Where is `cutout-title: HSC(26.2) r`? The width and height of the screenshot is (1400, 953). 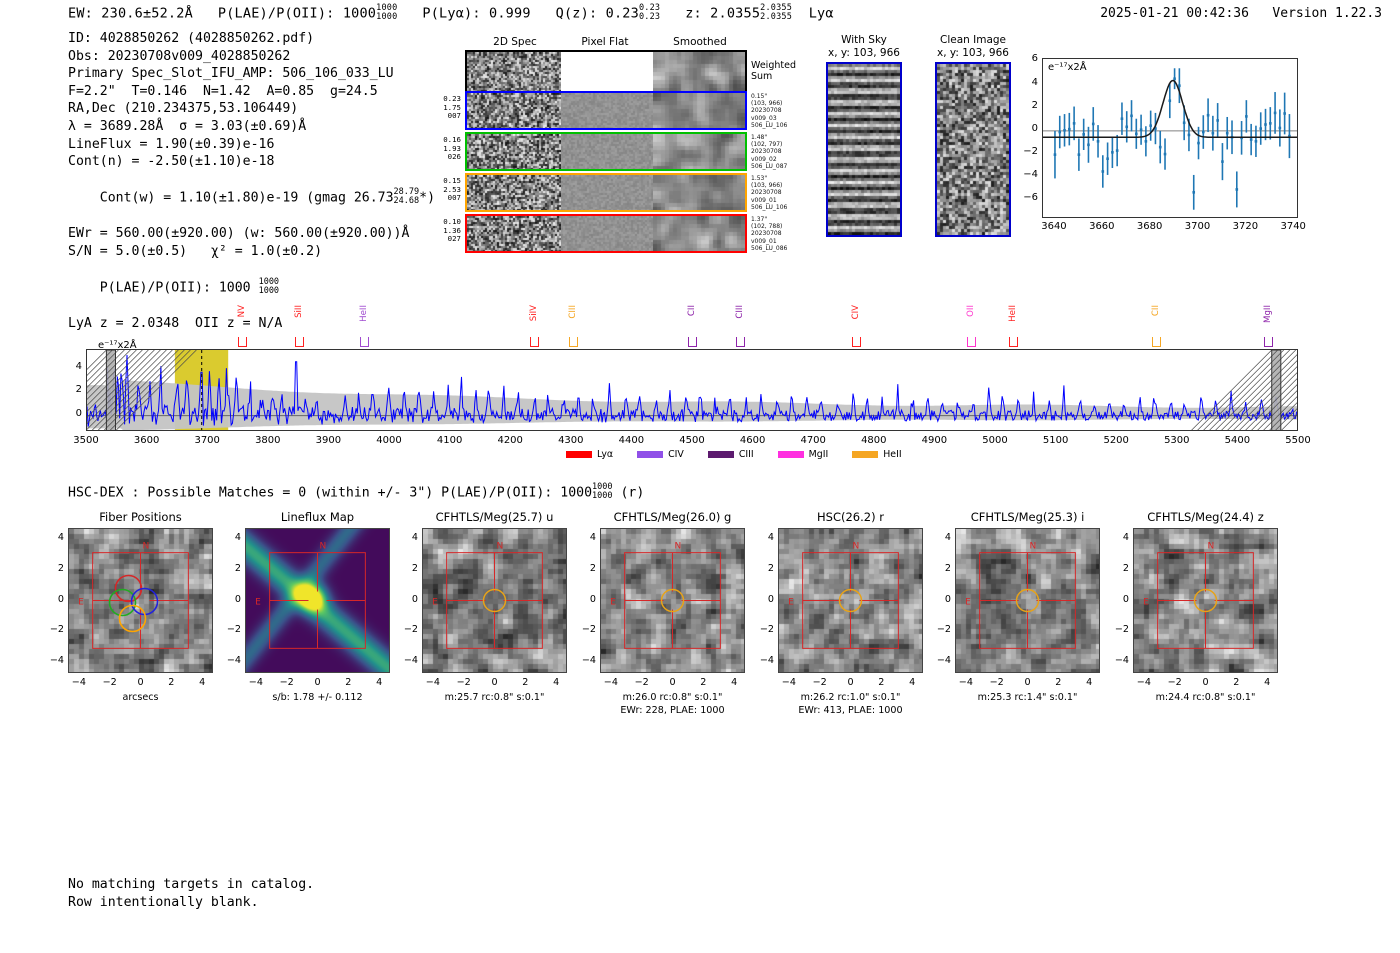 cutout-title: HSC(26.2) r is located at coordinates (850, 517).